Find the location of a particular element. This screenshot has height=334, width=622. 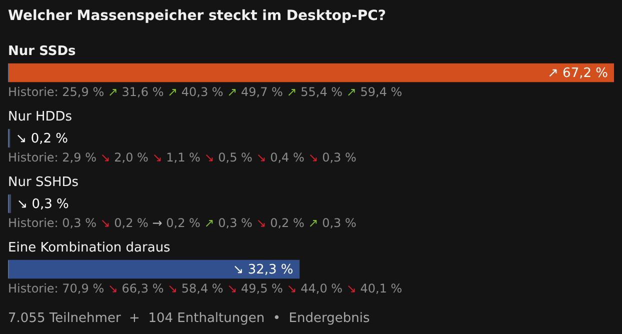

data-label: ↘ 0,2 % is located at coordinates (42, 139).